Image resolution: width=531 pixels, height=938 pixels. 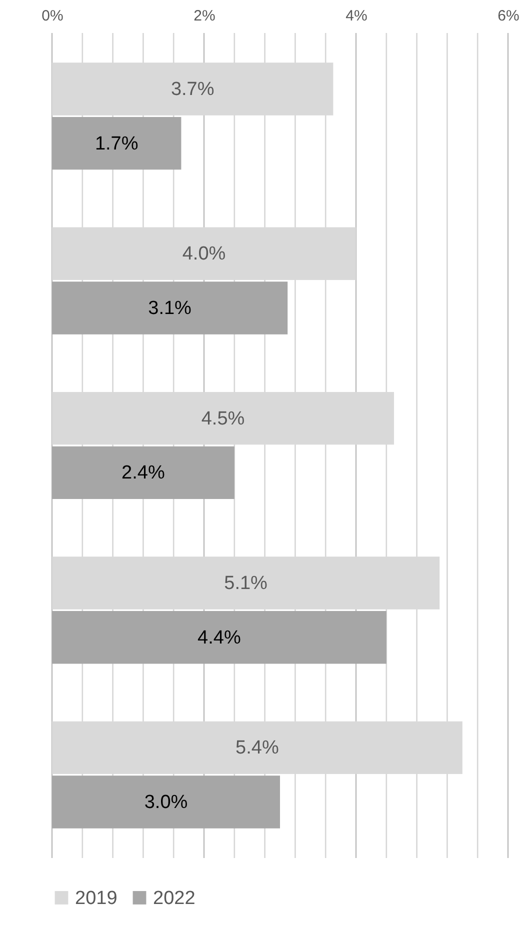 I want to click on x-tick-label: 6%, so click(x=509, y=16).